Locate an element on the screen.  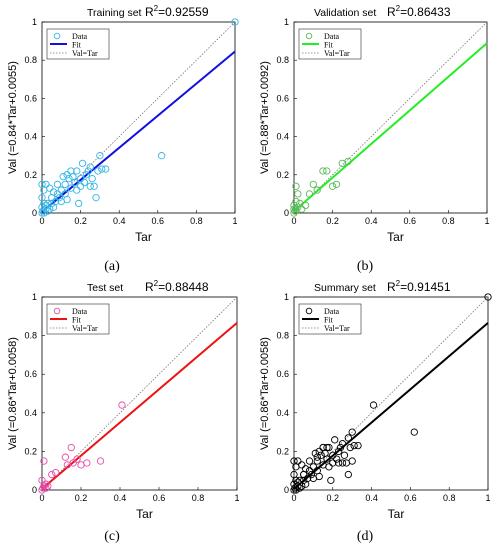
identity-line is located at coordinates (138, 117).